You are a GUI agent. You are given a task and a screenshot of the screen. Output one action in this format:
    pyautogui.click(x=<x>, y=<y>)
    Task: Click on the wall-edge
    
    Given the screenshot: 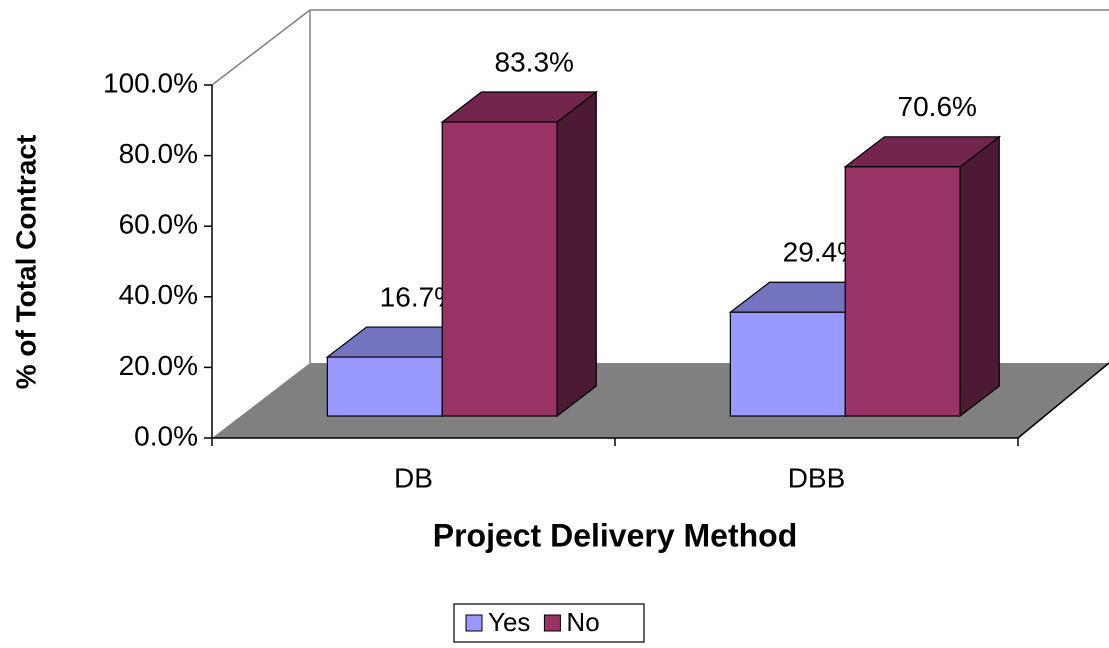 What is the action you would take?
    pyautogui.click(x=261, y=47)
    